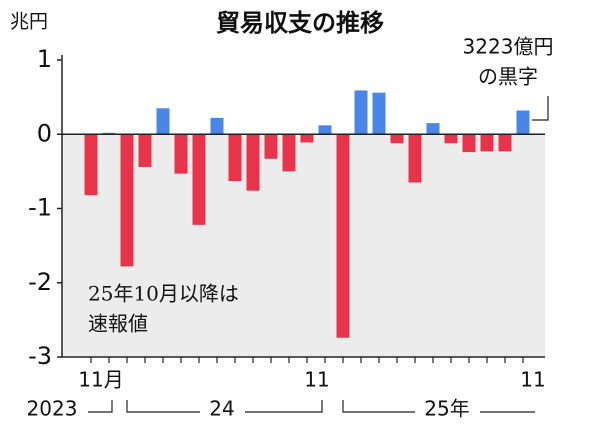 The image size is (600, 438). What do you see at coordinates (540, 108) in the screenshot?
I see `leader-line` at bounding box center [540, 108].